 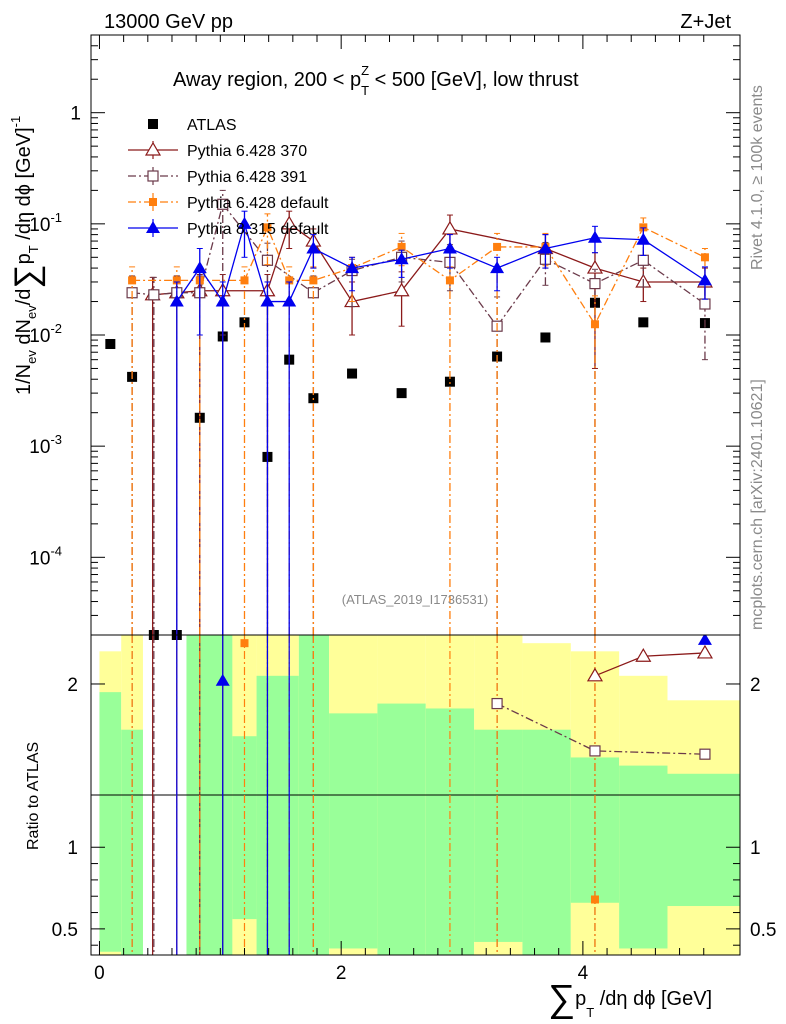 What do you see at coordinates (630, 999) in the screenshot?
I see `x-axis-label: ∑pT /dη dϕ [GeV]` at bounding box center [630, 999].